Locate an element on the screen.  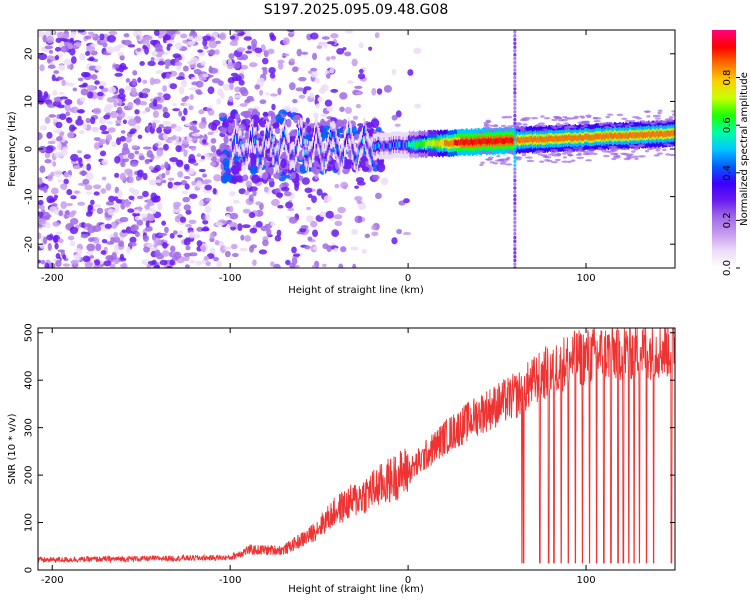
spectrogram-transition-cell is located at coordinates (347, 166).